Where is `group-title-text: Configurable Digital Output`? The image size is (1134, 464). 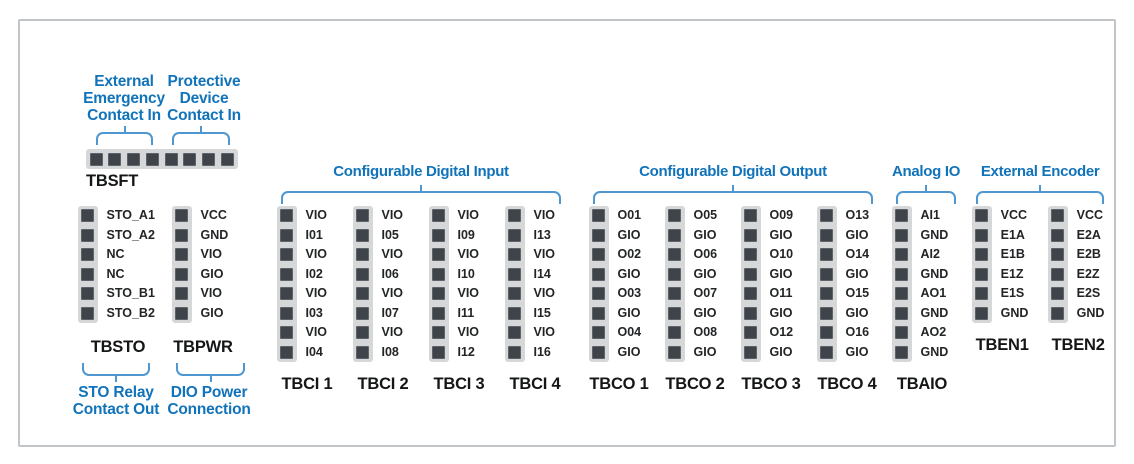 group-title-text: Configurable Digital Output is located at coordinates (733, 171).